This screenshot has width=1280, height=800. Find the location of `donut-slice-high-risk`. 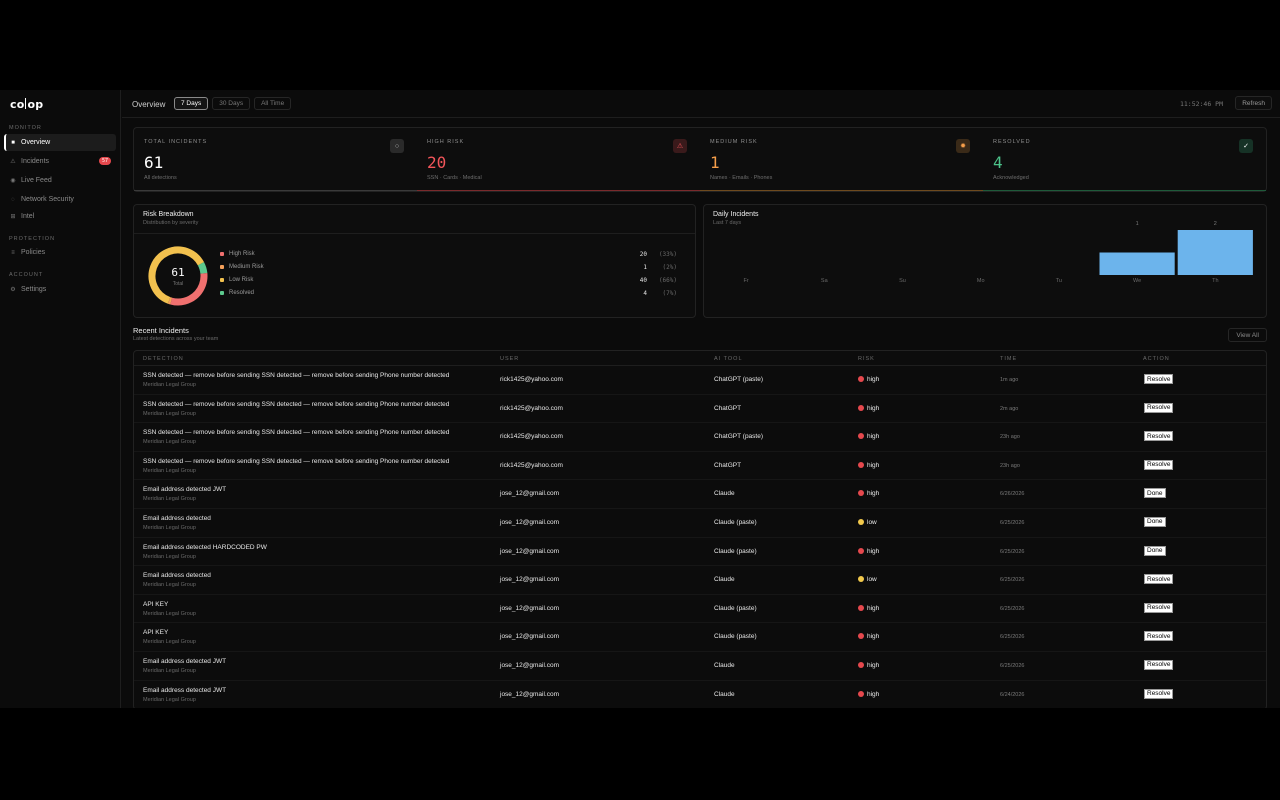

donut-slice-high-risk is located at coordinates (178, 276).